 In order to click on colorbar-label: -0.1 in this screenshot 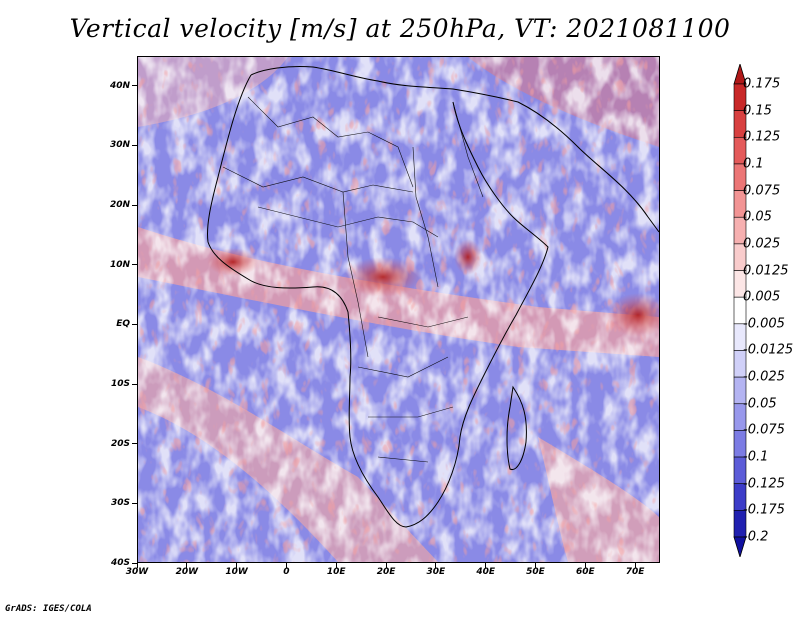, I will do `click(756, 457)`.